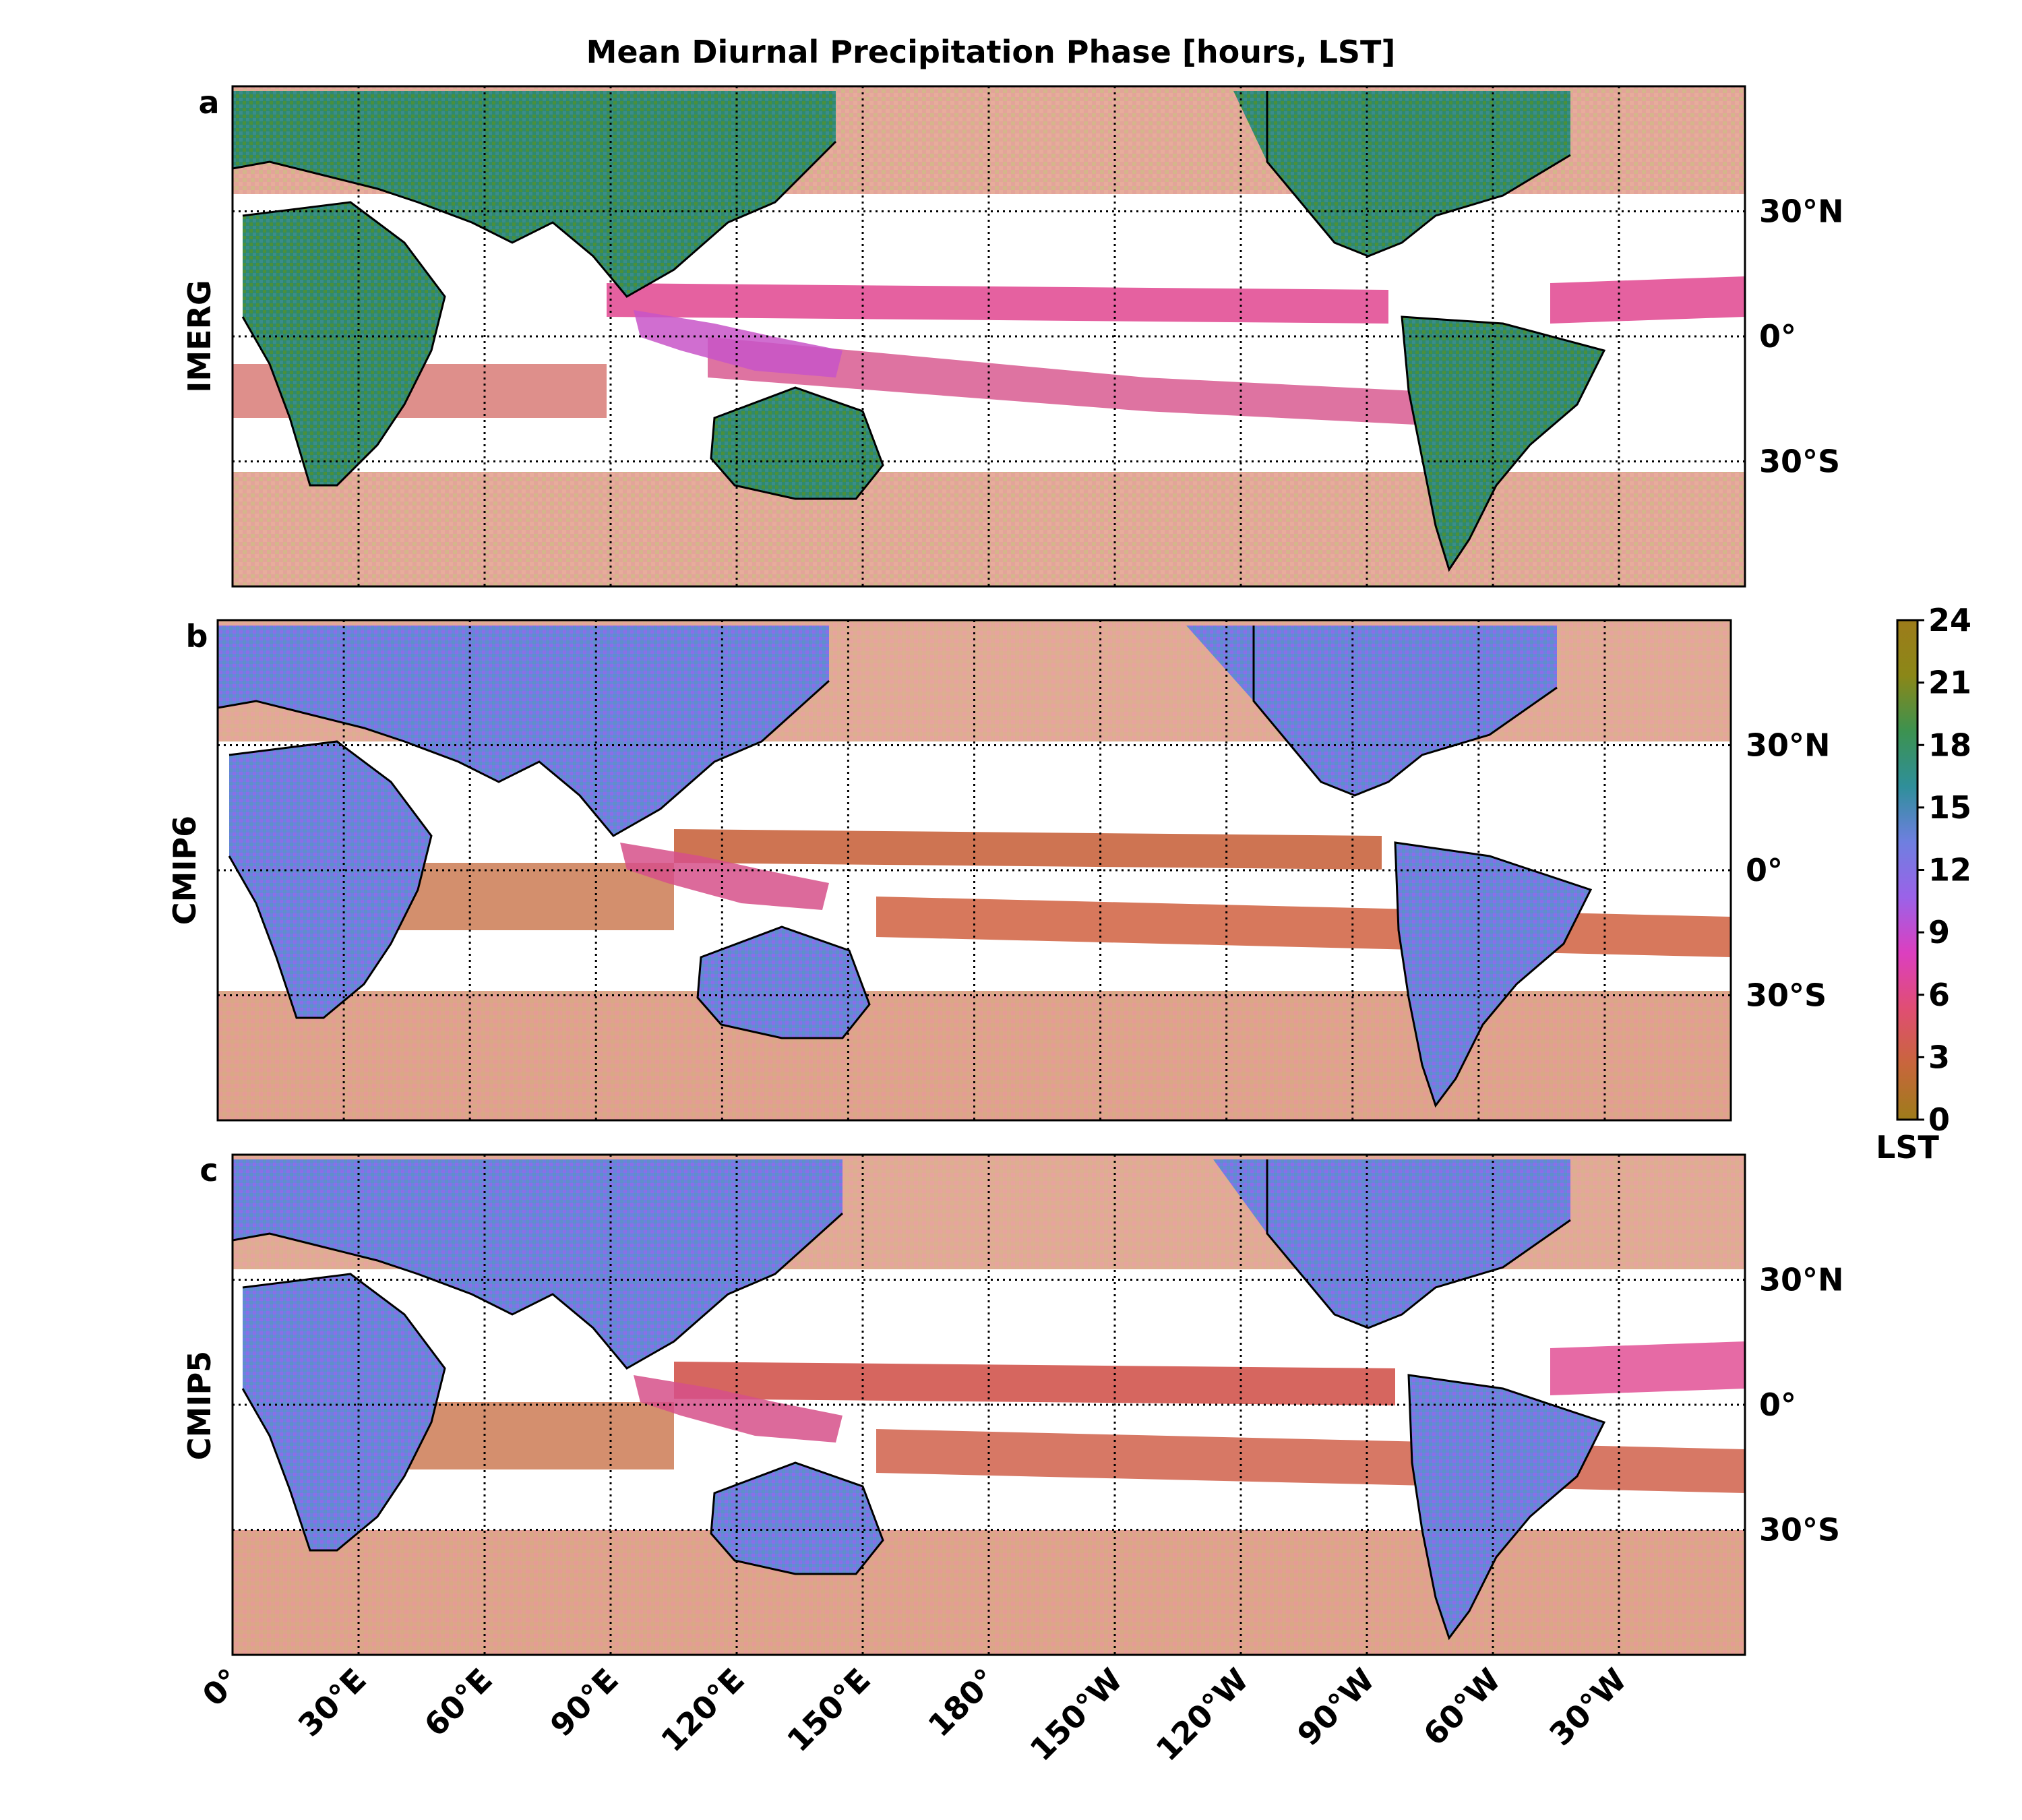 The height and width of the screenshot is (1820, 2022). I want to click on panel-c-ylabel: CMIP5, so click(199, 1405).